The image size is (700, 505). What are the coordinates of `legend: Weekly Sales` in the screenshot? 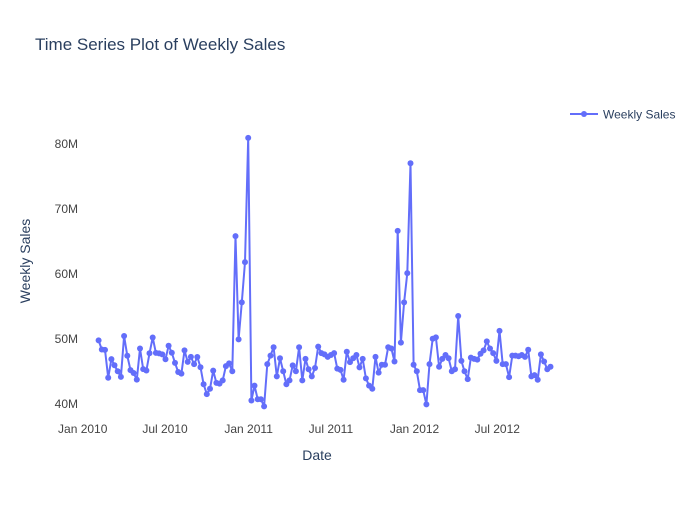 It's located at (622, 115).